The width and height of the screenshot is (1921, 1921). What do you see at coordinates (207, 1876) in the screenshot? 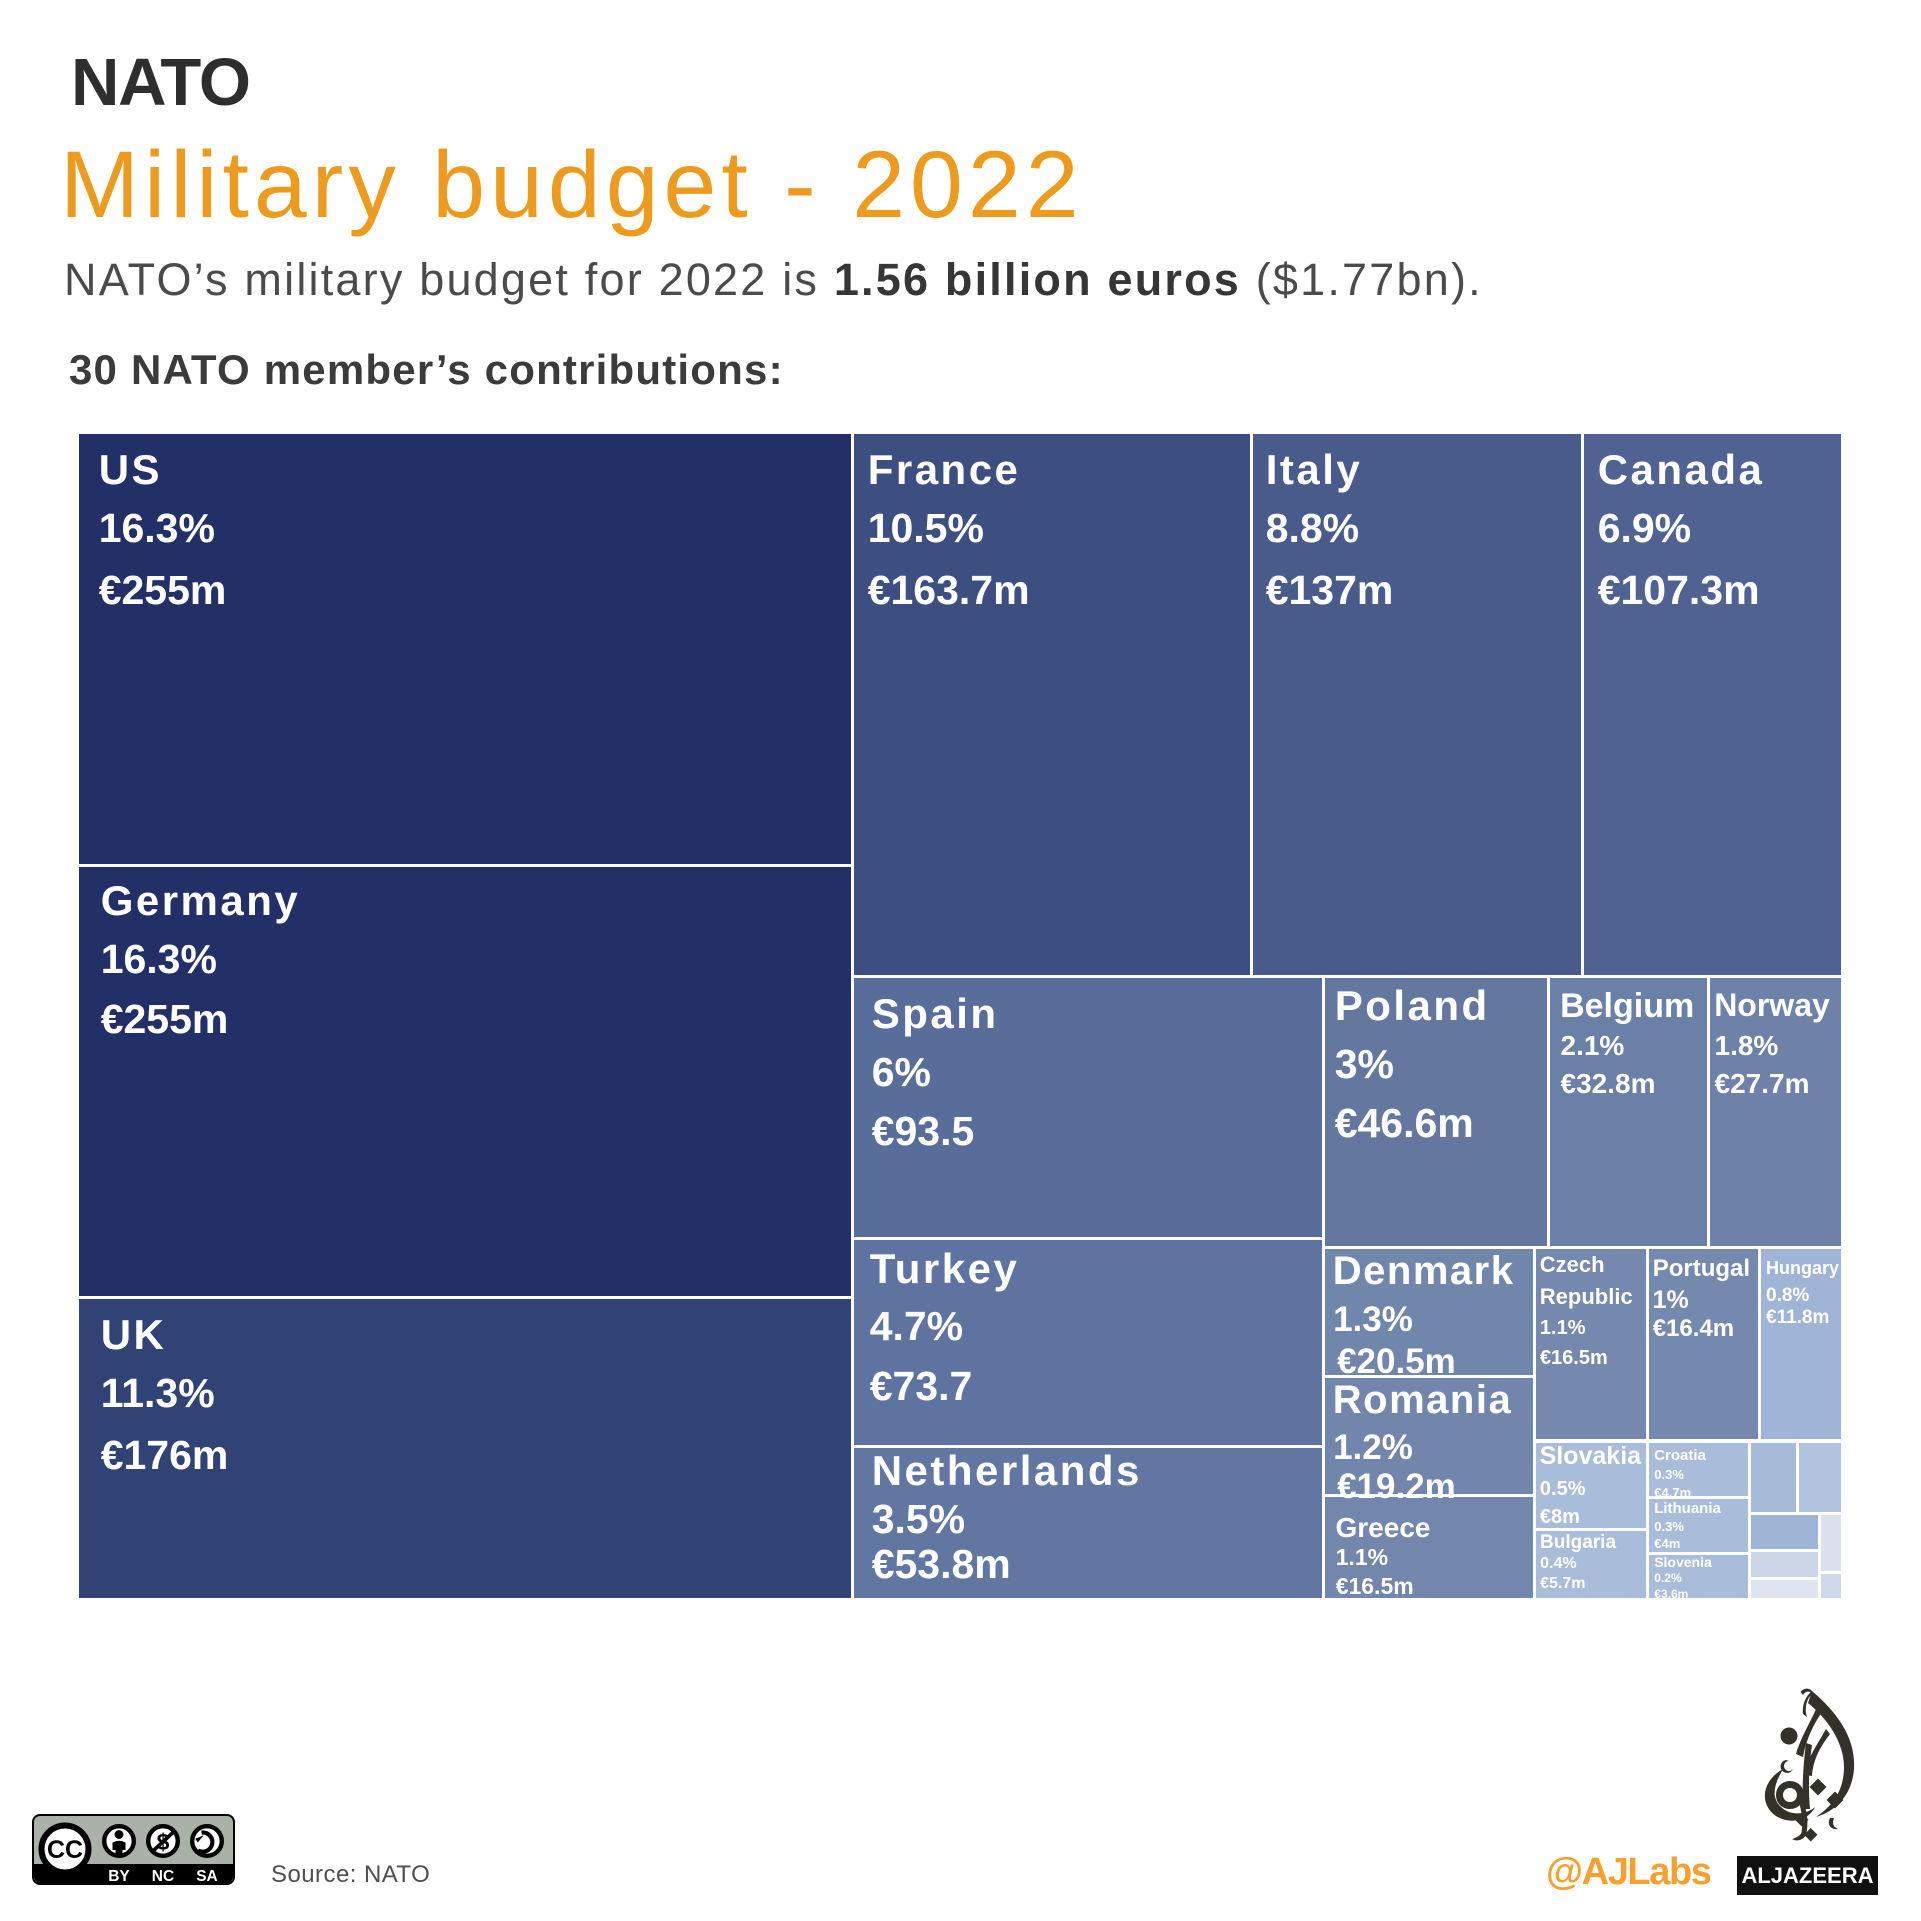
I see `svg-text: SA` at bounding box center [207, 1876].